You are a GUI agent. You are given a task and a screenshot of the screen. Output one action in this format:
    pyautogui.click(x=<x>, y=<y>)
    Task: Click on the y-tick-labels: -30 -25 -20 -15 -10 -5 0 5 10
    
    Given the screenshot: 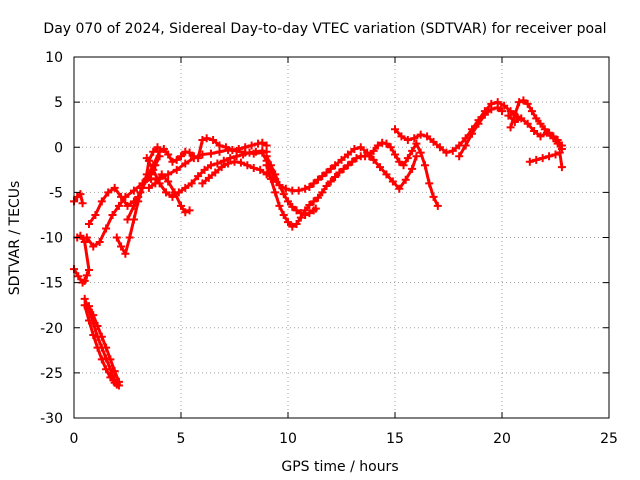 What is the action you would take?
    pyautogui.click(x=51, y=238)
    